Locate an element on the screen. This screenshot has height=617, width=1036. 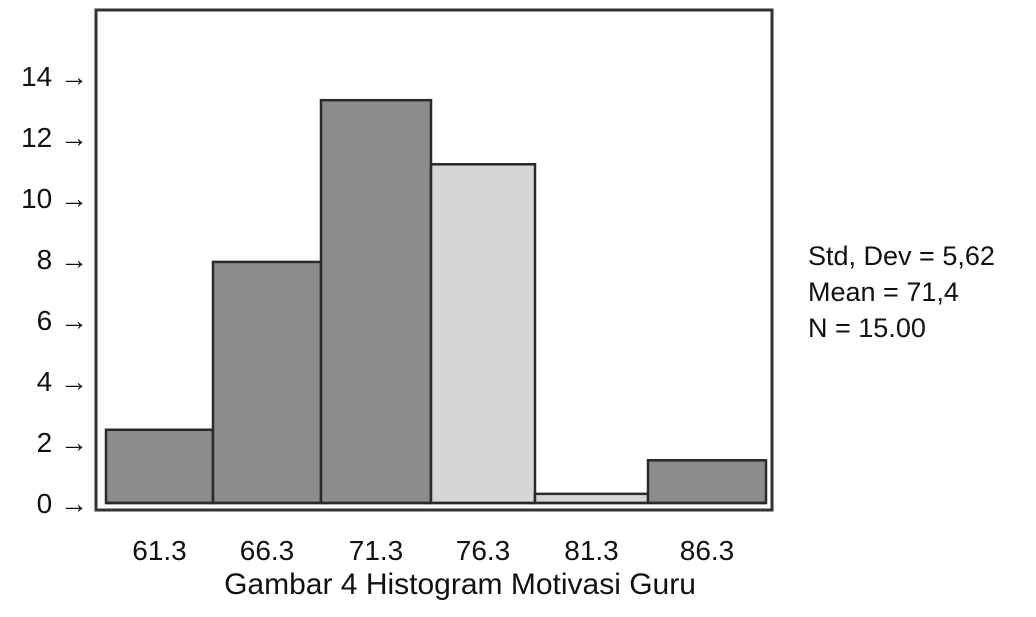
n-stat: N = 15.00 is located at coordinates (867, 328).